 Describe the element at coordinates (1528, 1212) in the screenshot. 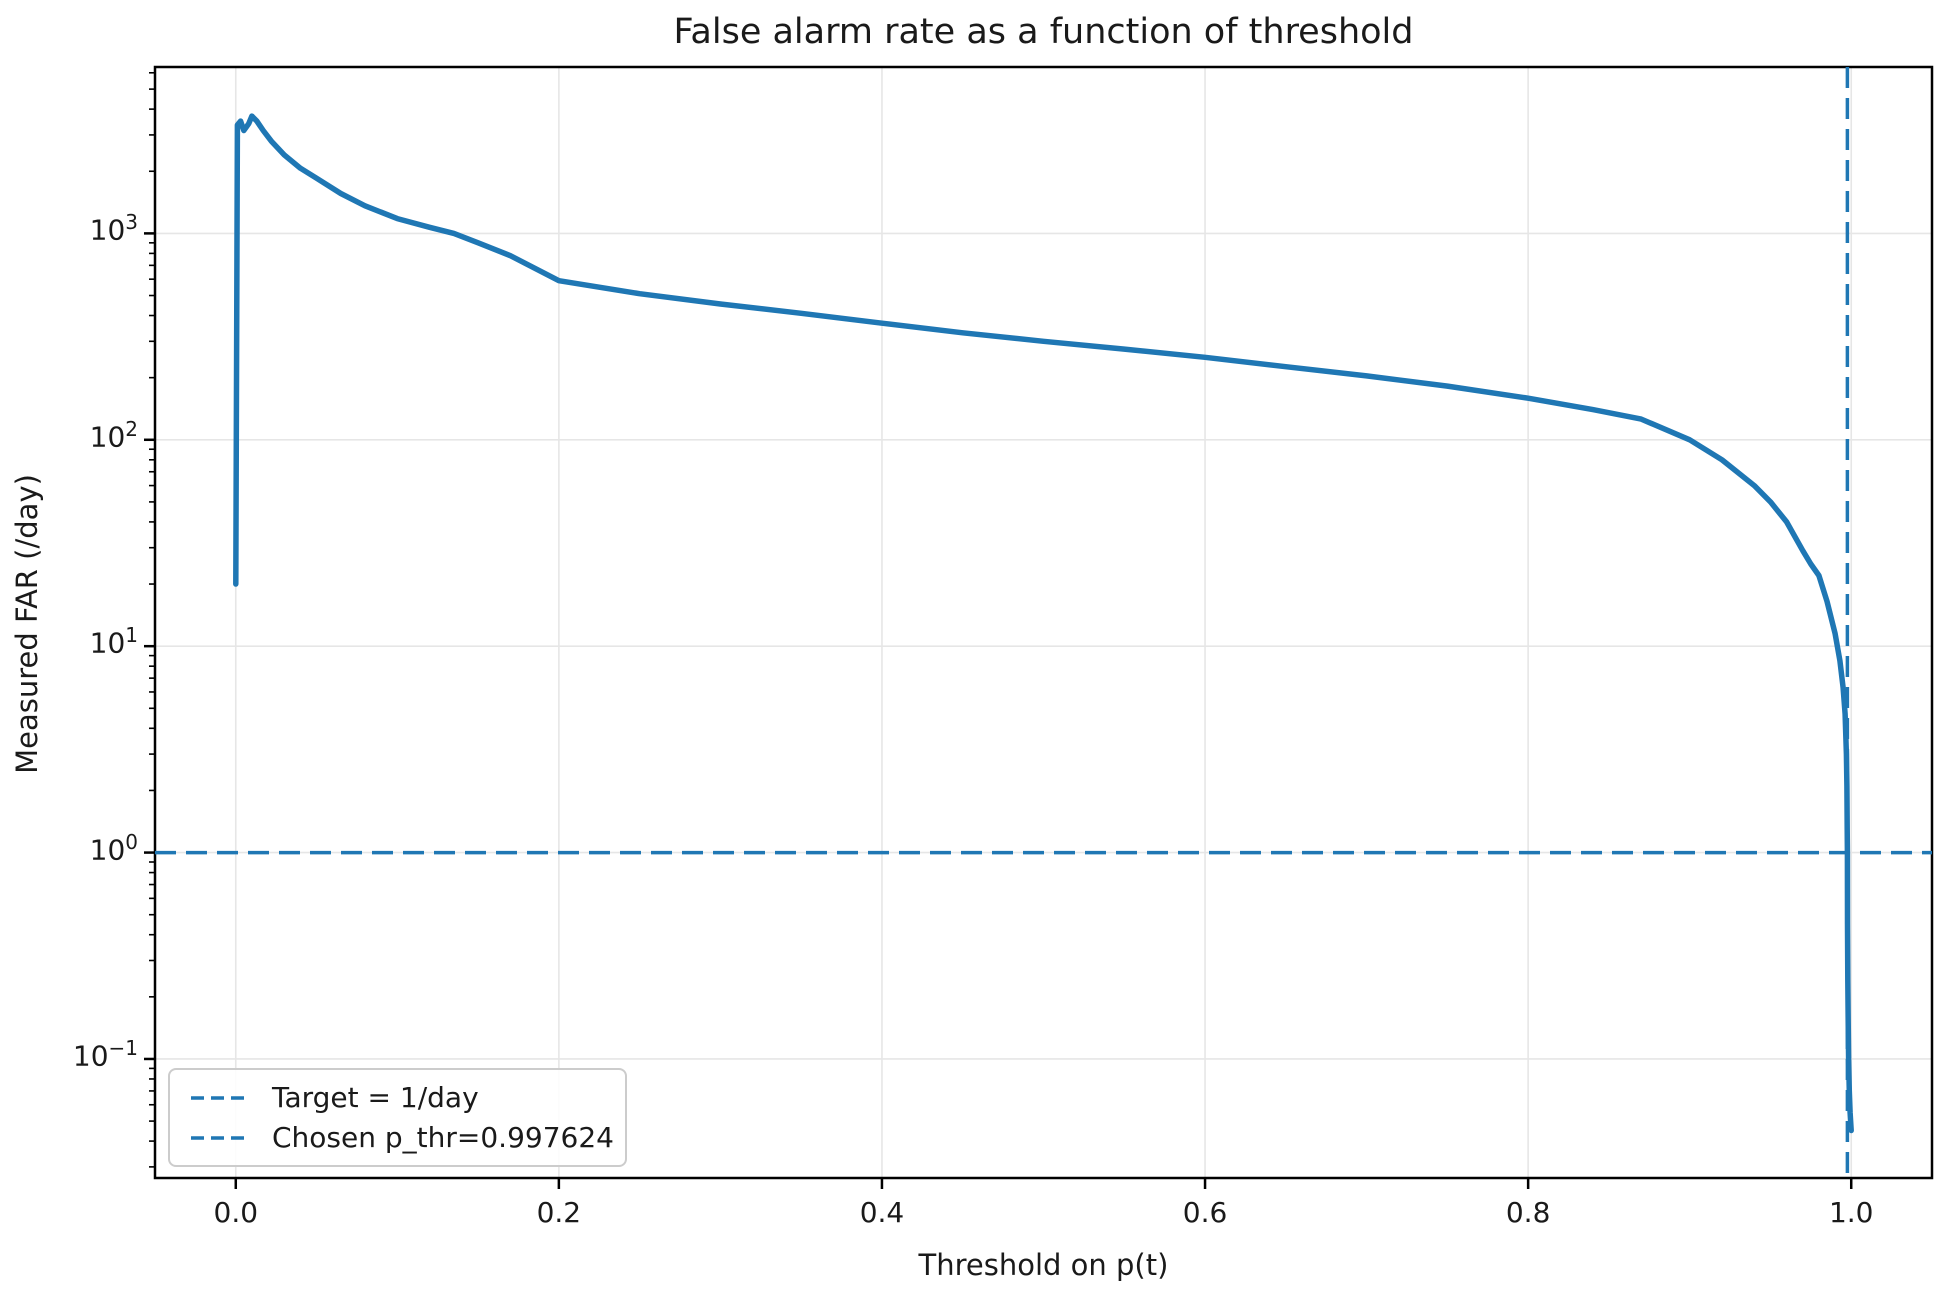

I see `x-tick-label: 0.8` at that location.